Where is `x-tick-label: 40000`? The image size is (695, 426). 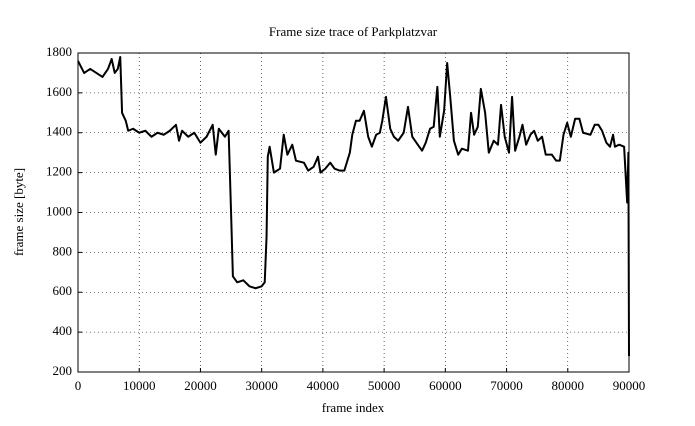 x-tick-label: 40000 is located at coordinates (323, 385).